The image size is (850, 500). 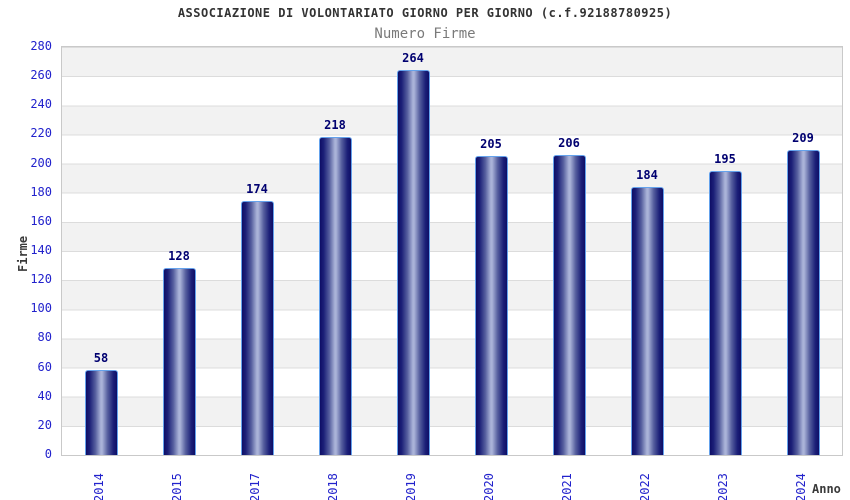 I want to click on x-tick-label-2015: 2015, so click(x=177, y=486).